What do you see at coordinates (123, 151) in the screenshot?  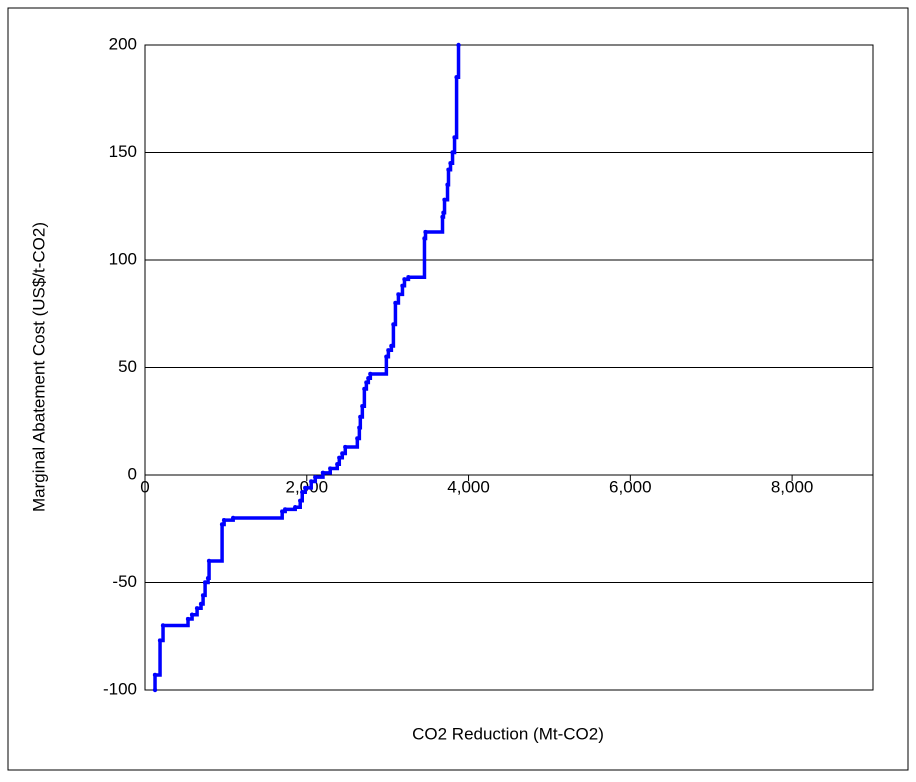 I see `y-tick-label: 150` at bounding box center [123, 151].